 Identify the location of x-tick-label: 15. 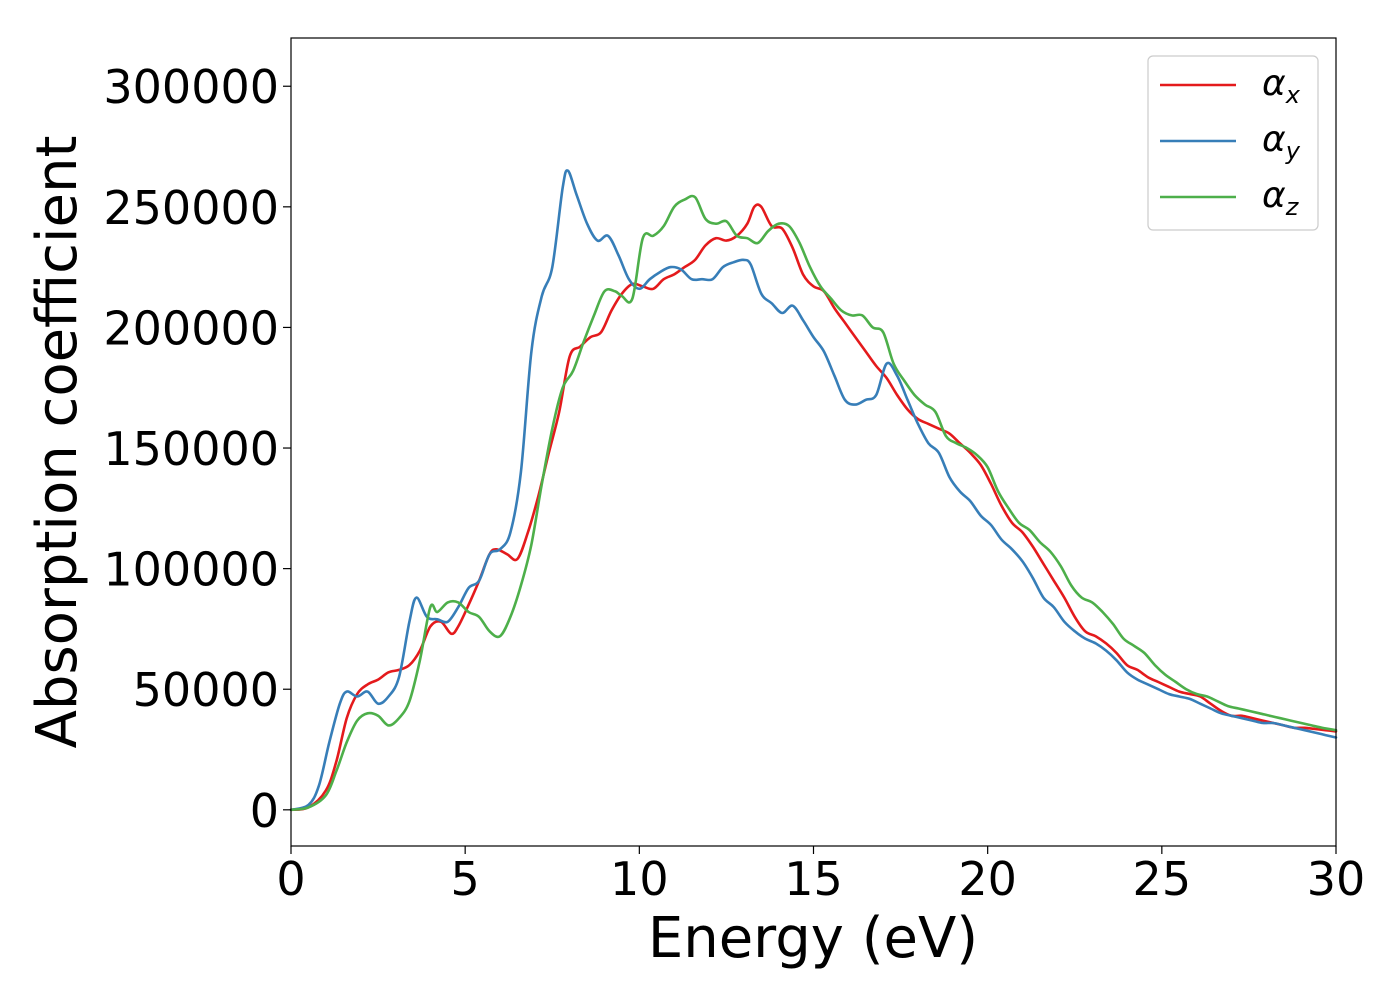
(813, 879).